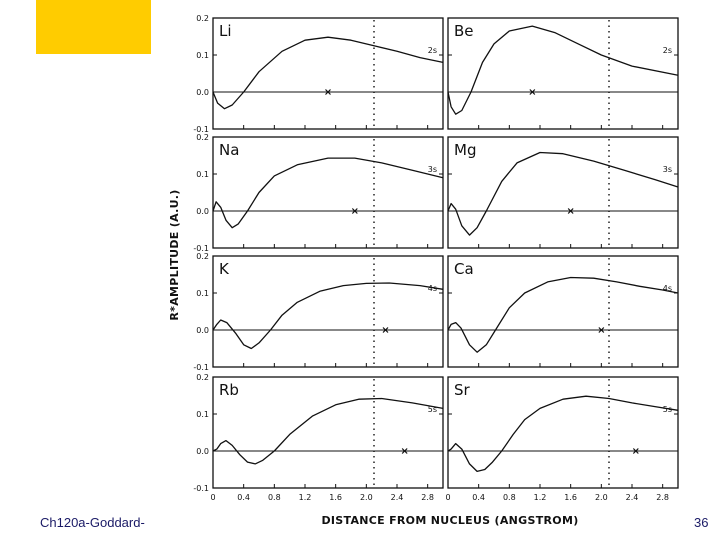  Describe the element at coordinates (93, 27) in the screenshot. I see `accent-block` at that location.